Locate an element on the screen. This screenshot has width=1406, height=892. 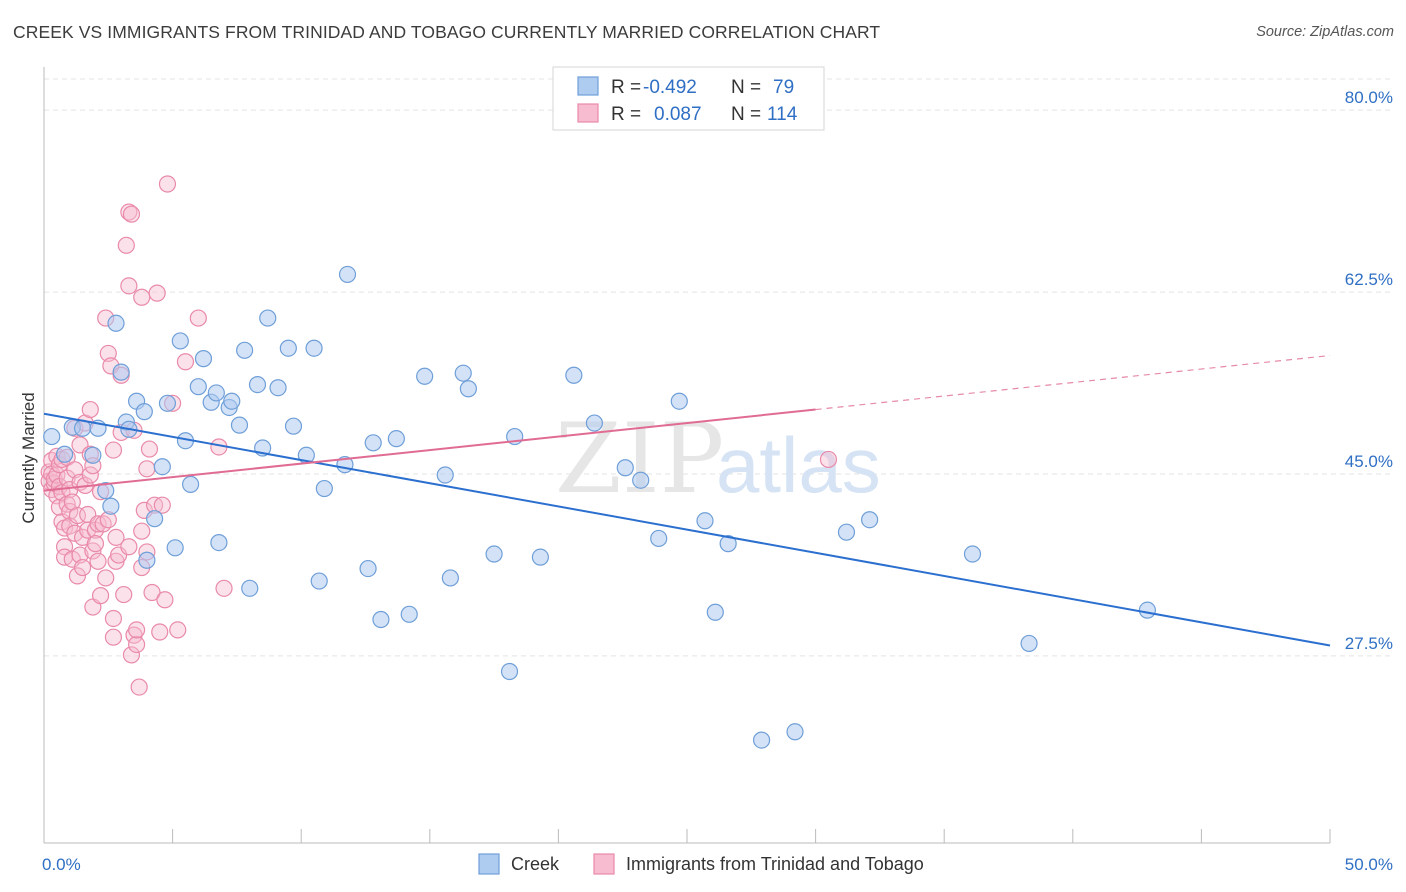
legend-swatch-creek is located at coordinates (588, 86).